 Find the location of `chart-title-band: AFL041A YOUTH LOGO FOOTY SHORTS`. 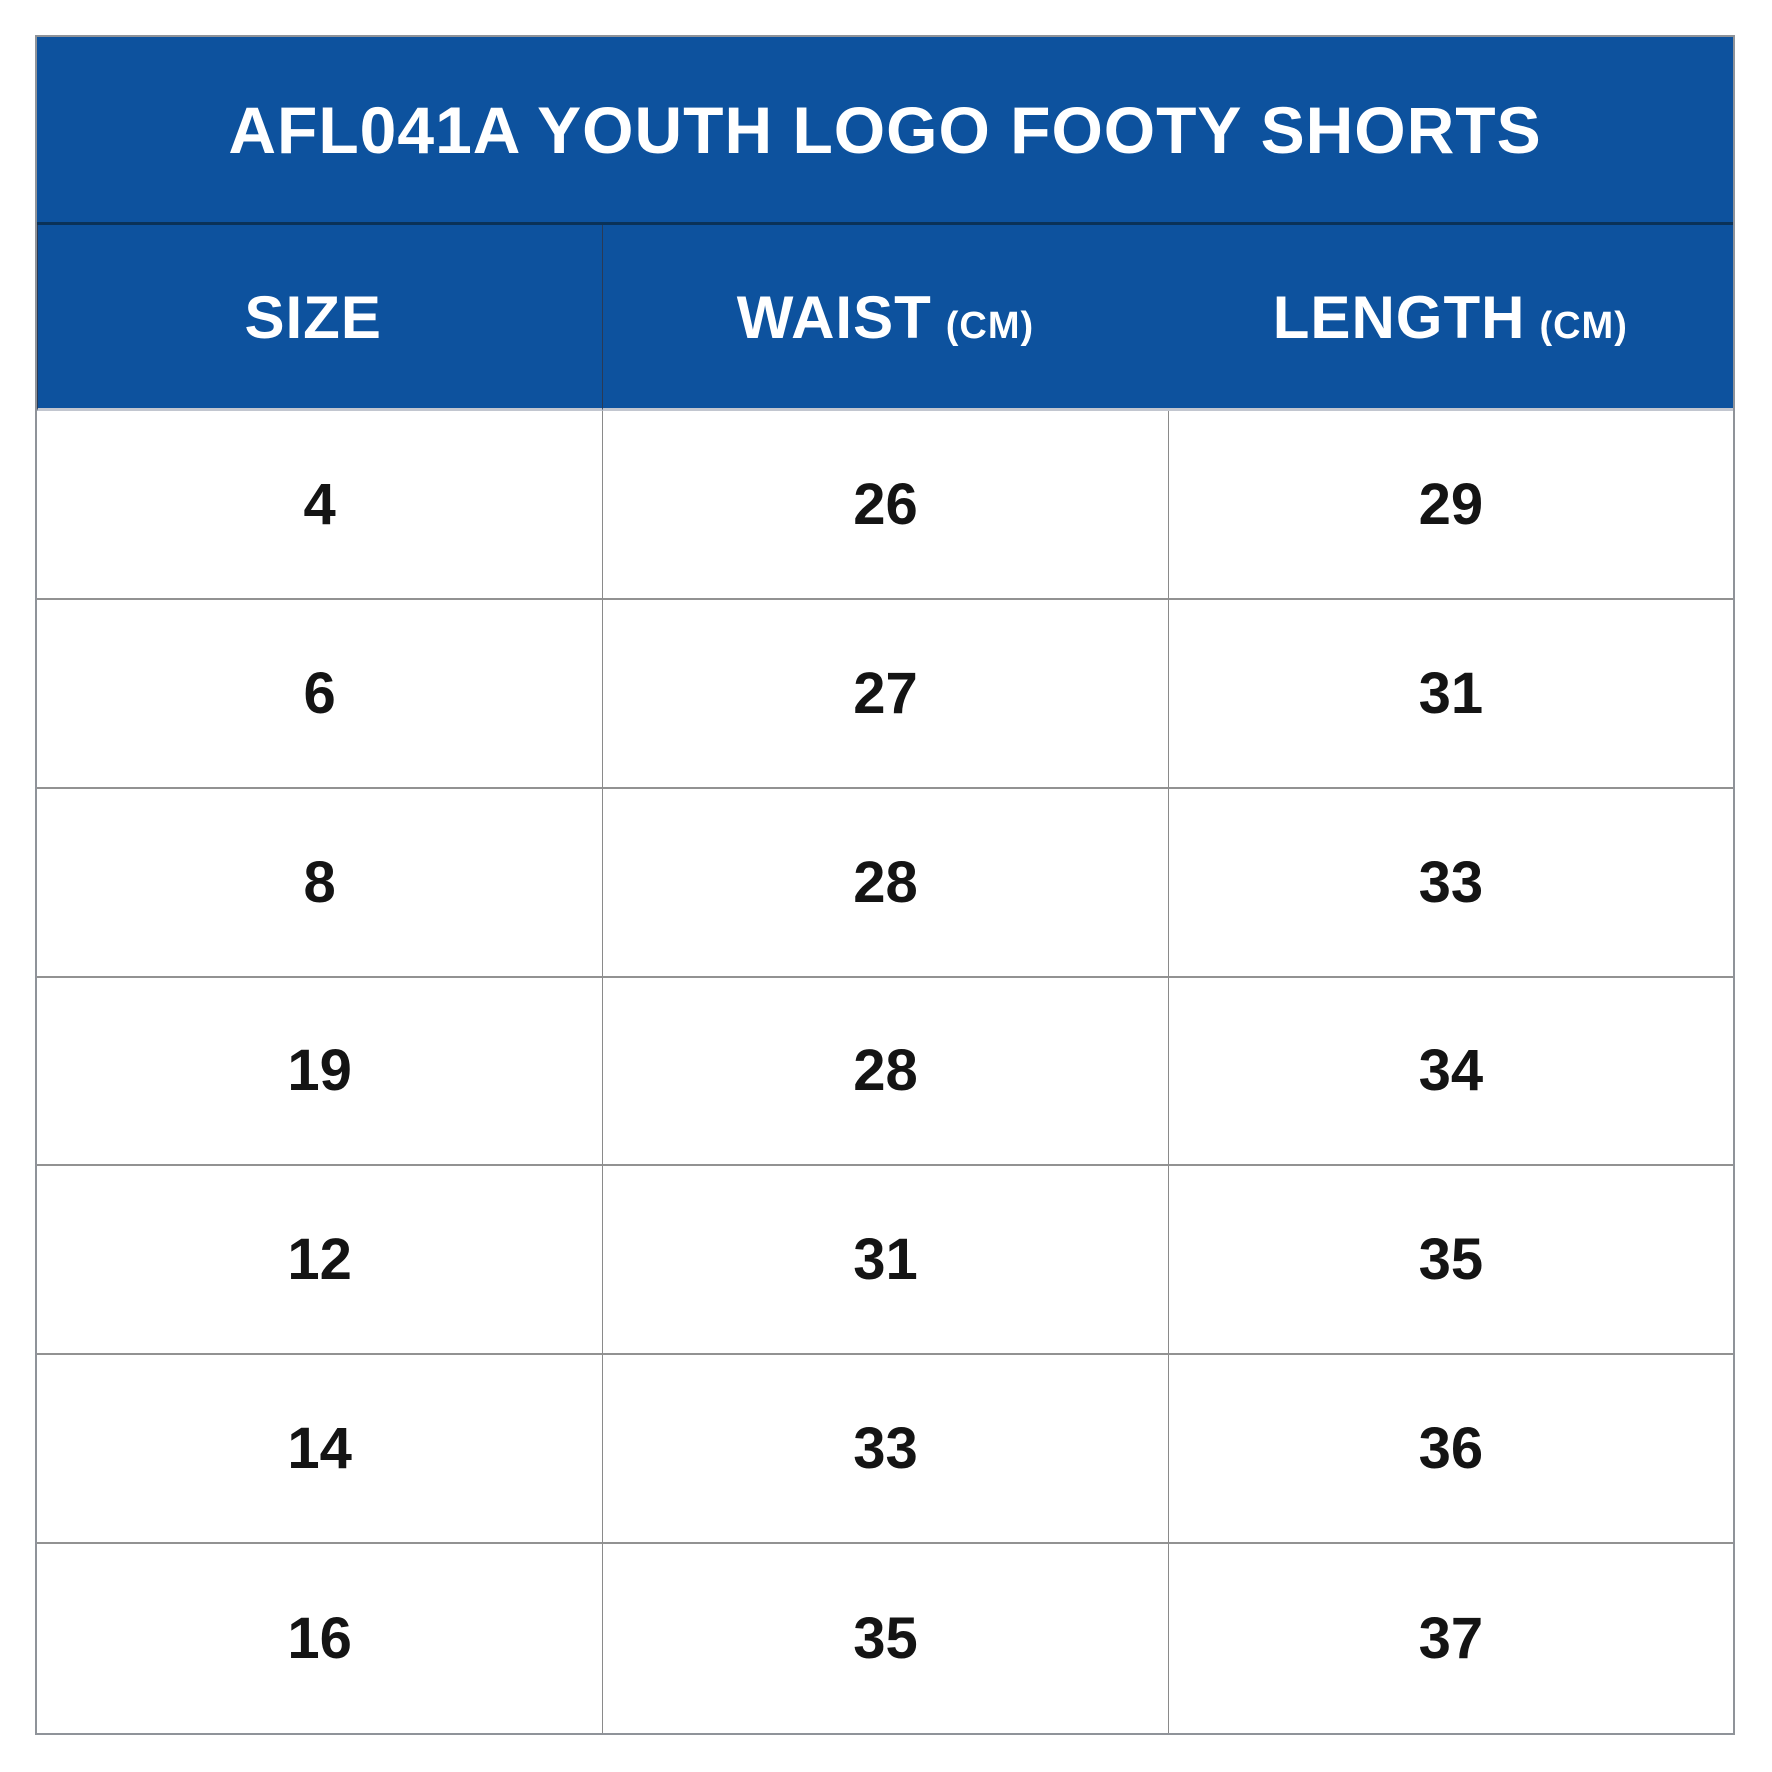

chart-title-band: AFL041A YOUTH LOGO FOOTY SHORTS is located at coordinates (885, 131).